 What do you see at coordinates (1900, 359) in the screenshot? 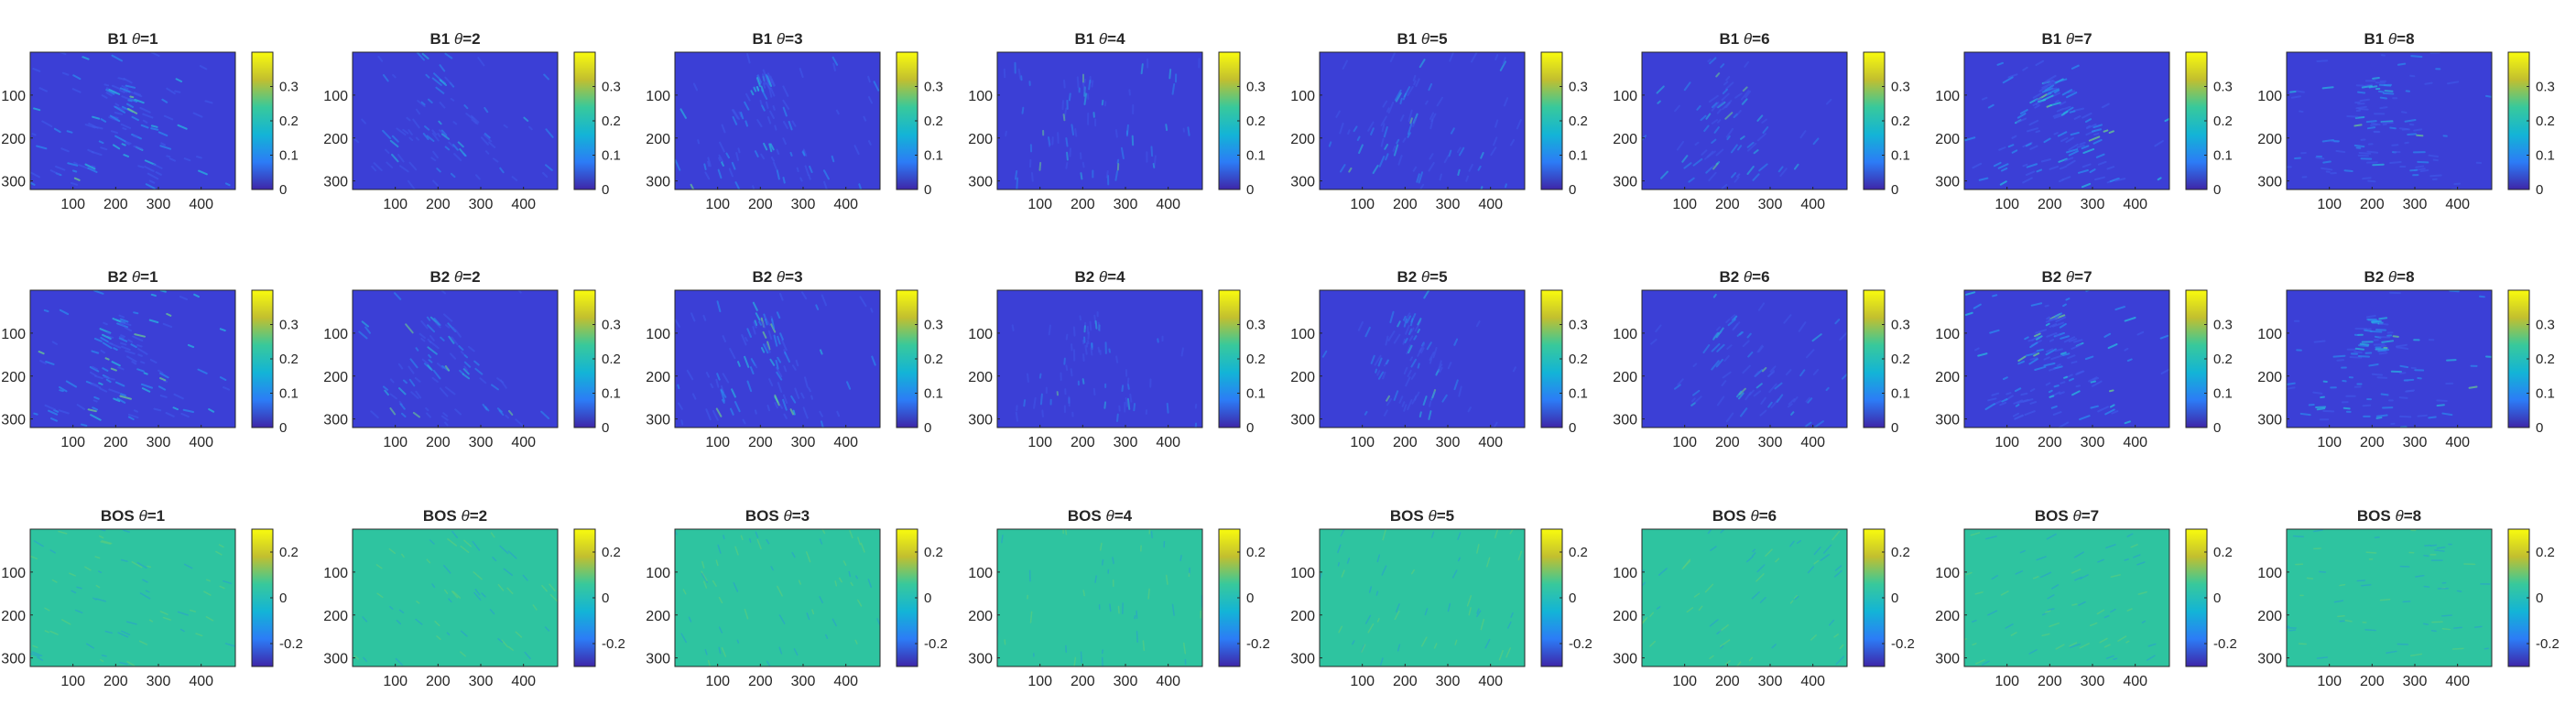
I see `colorbar-tick-label: 0.2` at bounding box center [1900, 359].